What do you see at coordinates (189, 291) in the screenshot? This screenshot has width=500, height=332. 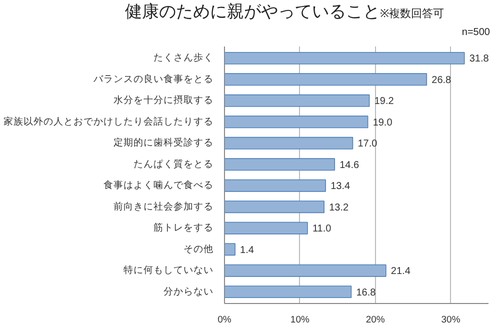 I see `y-tick-label: 分からない` at bounding box center [189, 291].